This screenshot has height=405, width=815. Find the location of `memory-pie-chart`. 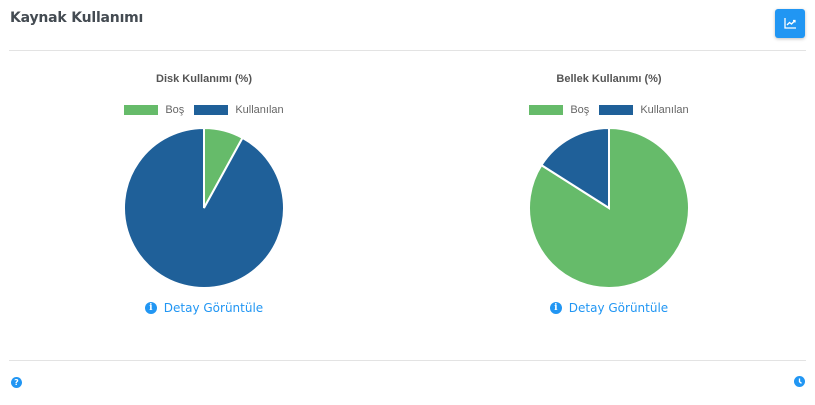

memory-pie-chart is located at coordinates (609, 208).